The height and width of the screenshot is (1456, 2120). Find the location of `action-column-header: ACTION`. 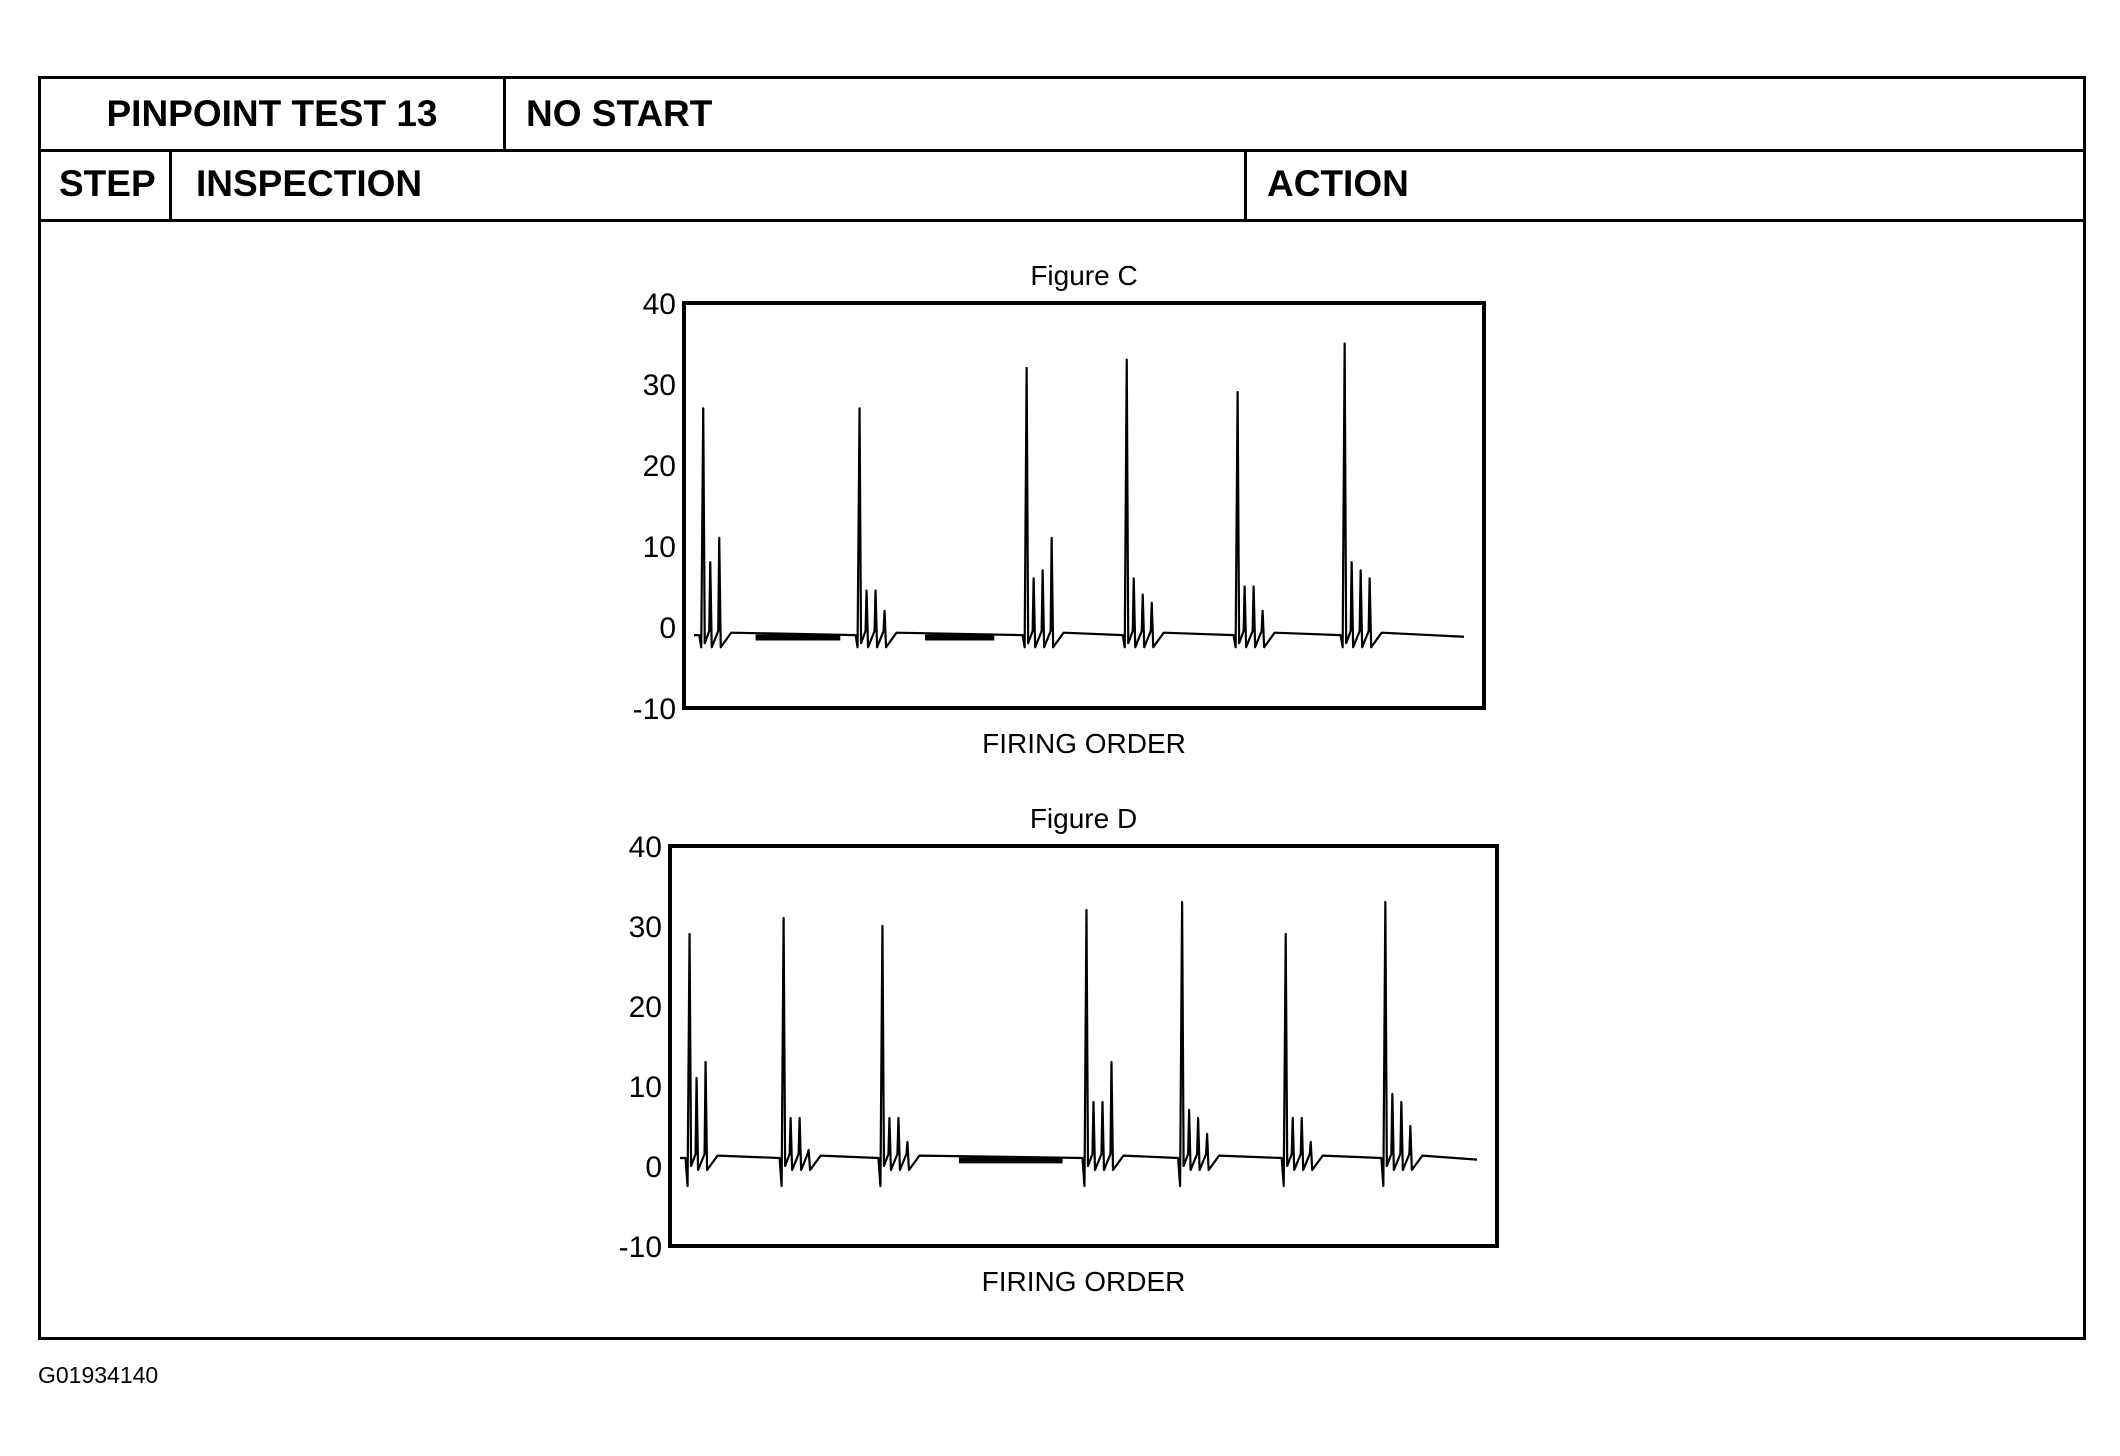

action-column-header: ACTION is located at coordinates (1338, 183).